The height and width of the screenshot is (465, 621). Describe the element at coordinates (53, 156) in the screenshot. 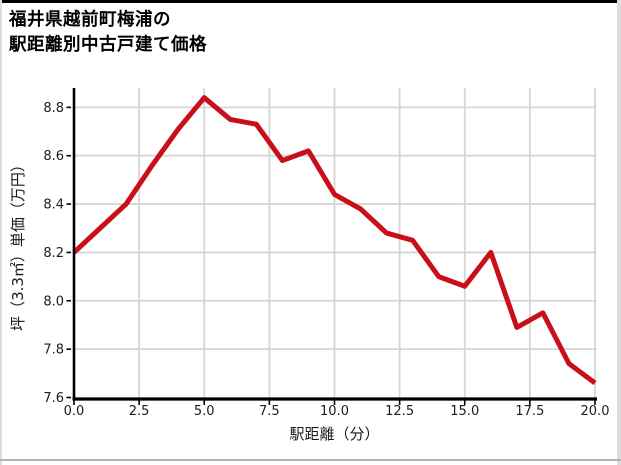

I see `y-tick-label: 8.6` at that location.